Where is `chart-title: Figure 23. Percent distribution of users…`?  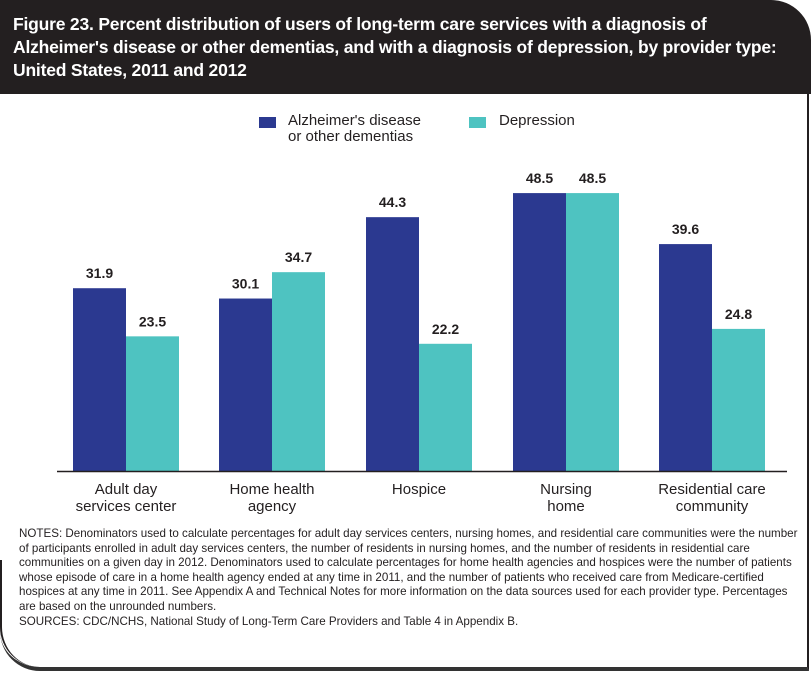 chart-title: Figure 23. Percent distribution of users… is located at coordinates (395, 47).